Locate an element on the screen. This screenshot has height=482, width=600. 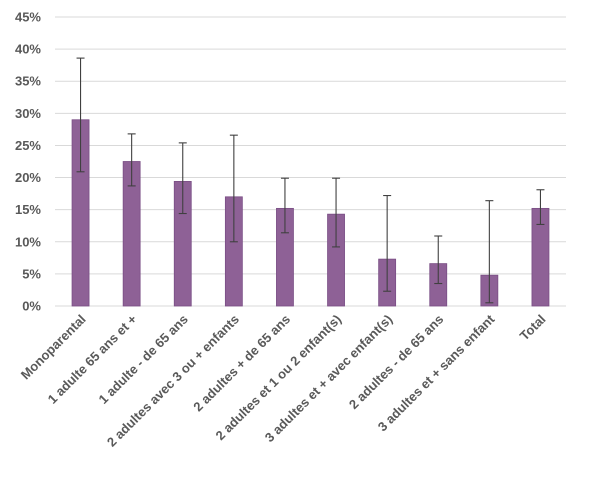
y-tick-label: 20% is located at coordinates (28, 177).